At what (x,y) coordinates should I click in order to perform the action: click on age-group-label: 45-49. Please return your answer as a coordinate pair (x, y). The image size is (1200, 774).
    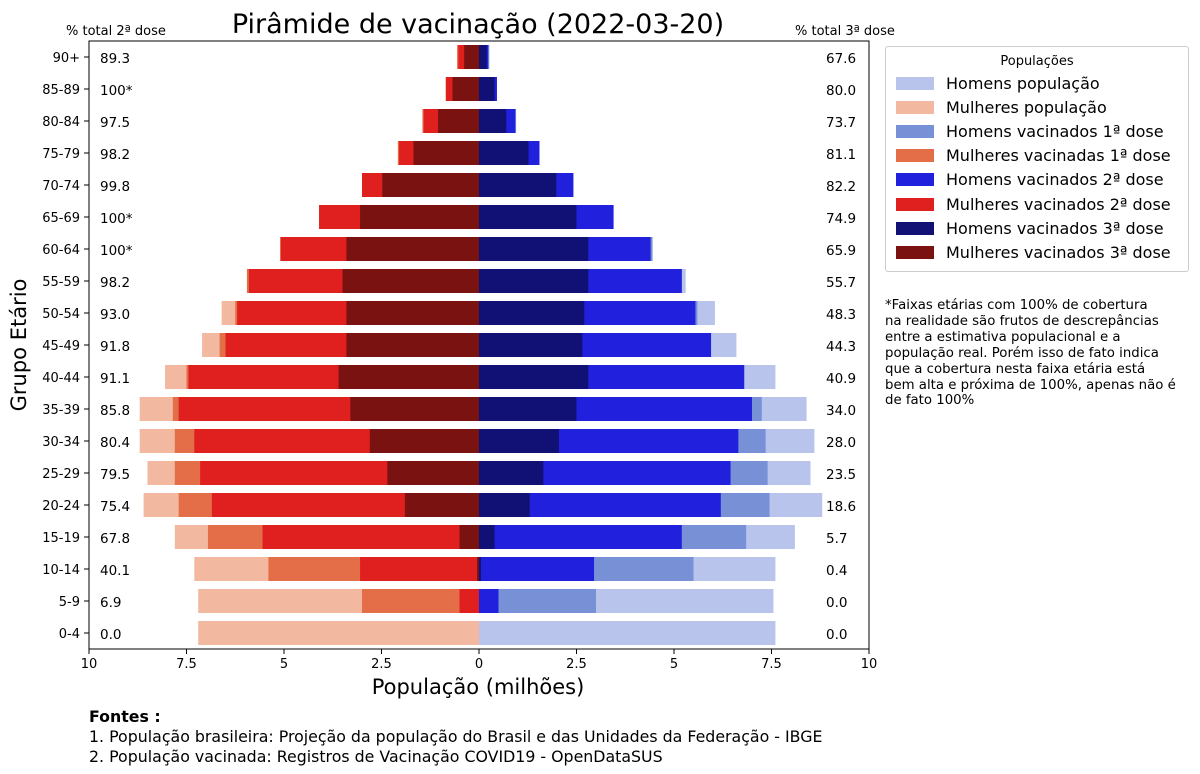
    Looking at the image, I should click on (61, 346).